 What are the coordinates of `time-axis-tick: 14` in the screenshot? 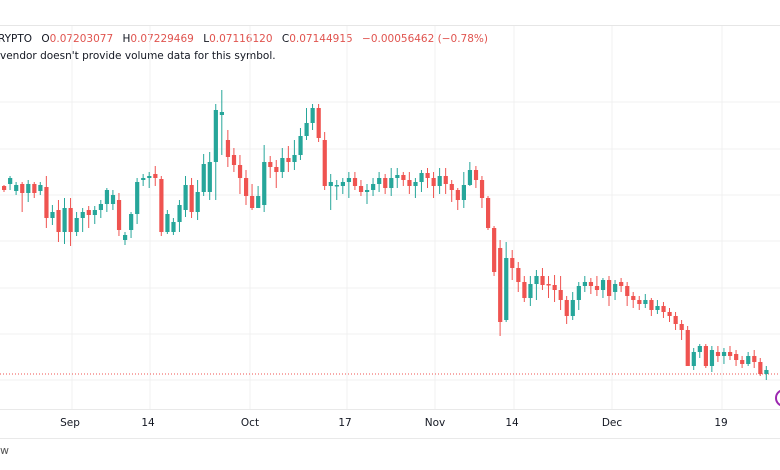 It's located at (512, 423).